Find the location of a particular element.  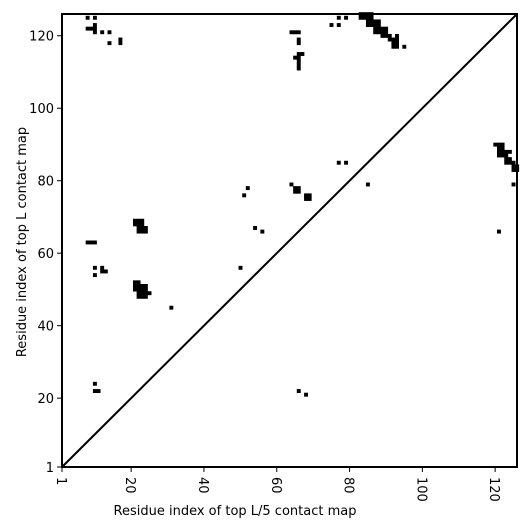

y-tick-label: 120 is located at coordinates (41, 37).